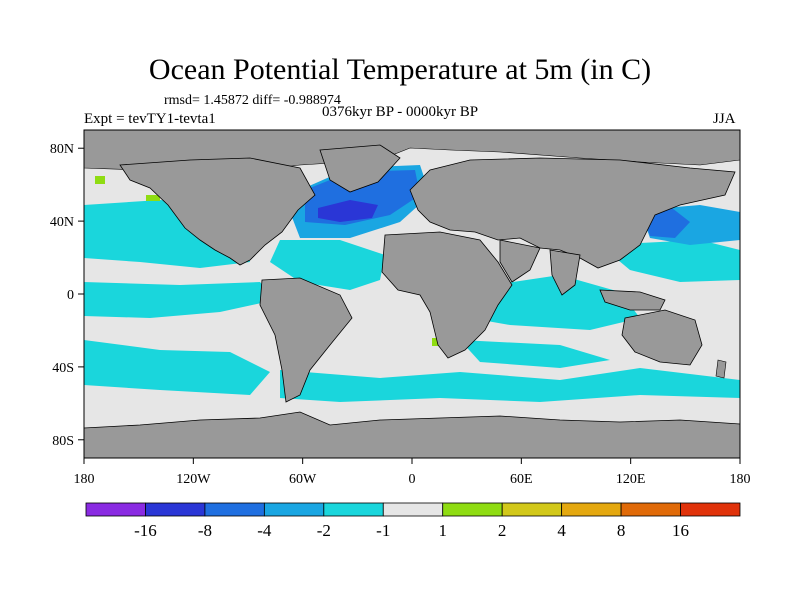  What do you see at coordinates (177, 367) in the screenshot?
I see `anomaly-south-pacific` at bounding box center [177, 367].